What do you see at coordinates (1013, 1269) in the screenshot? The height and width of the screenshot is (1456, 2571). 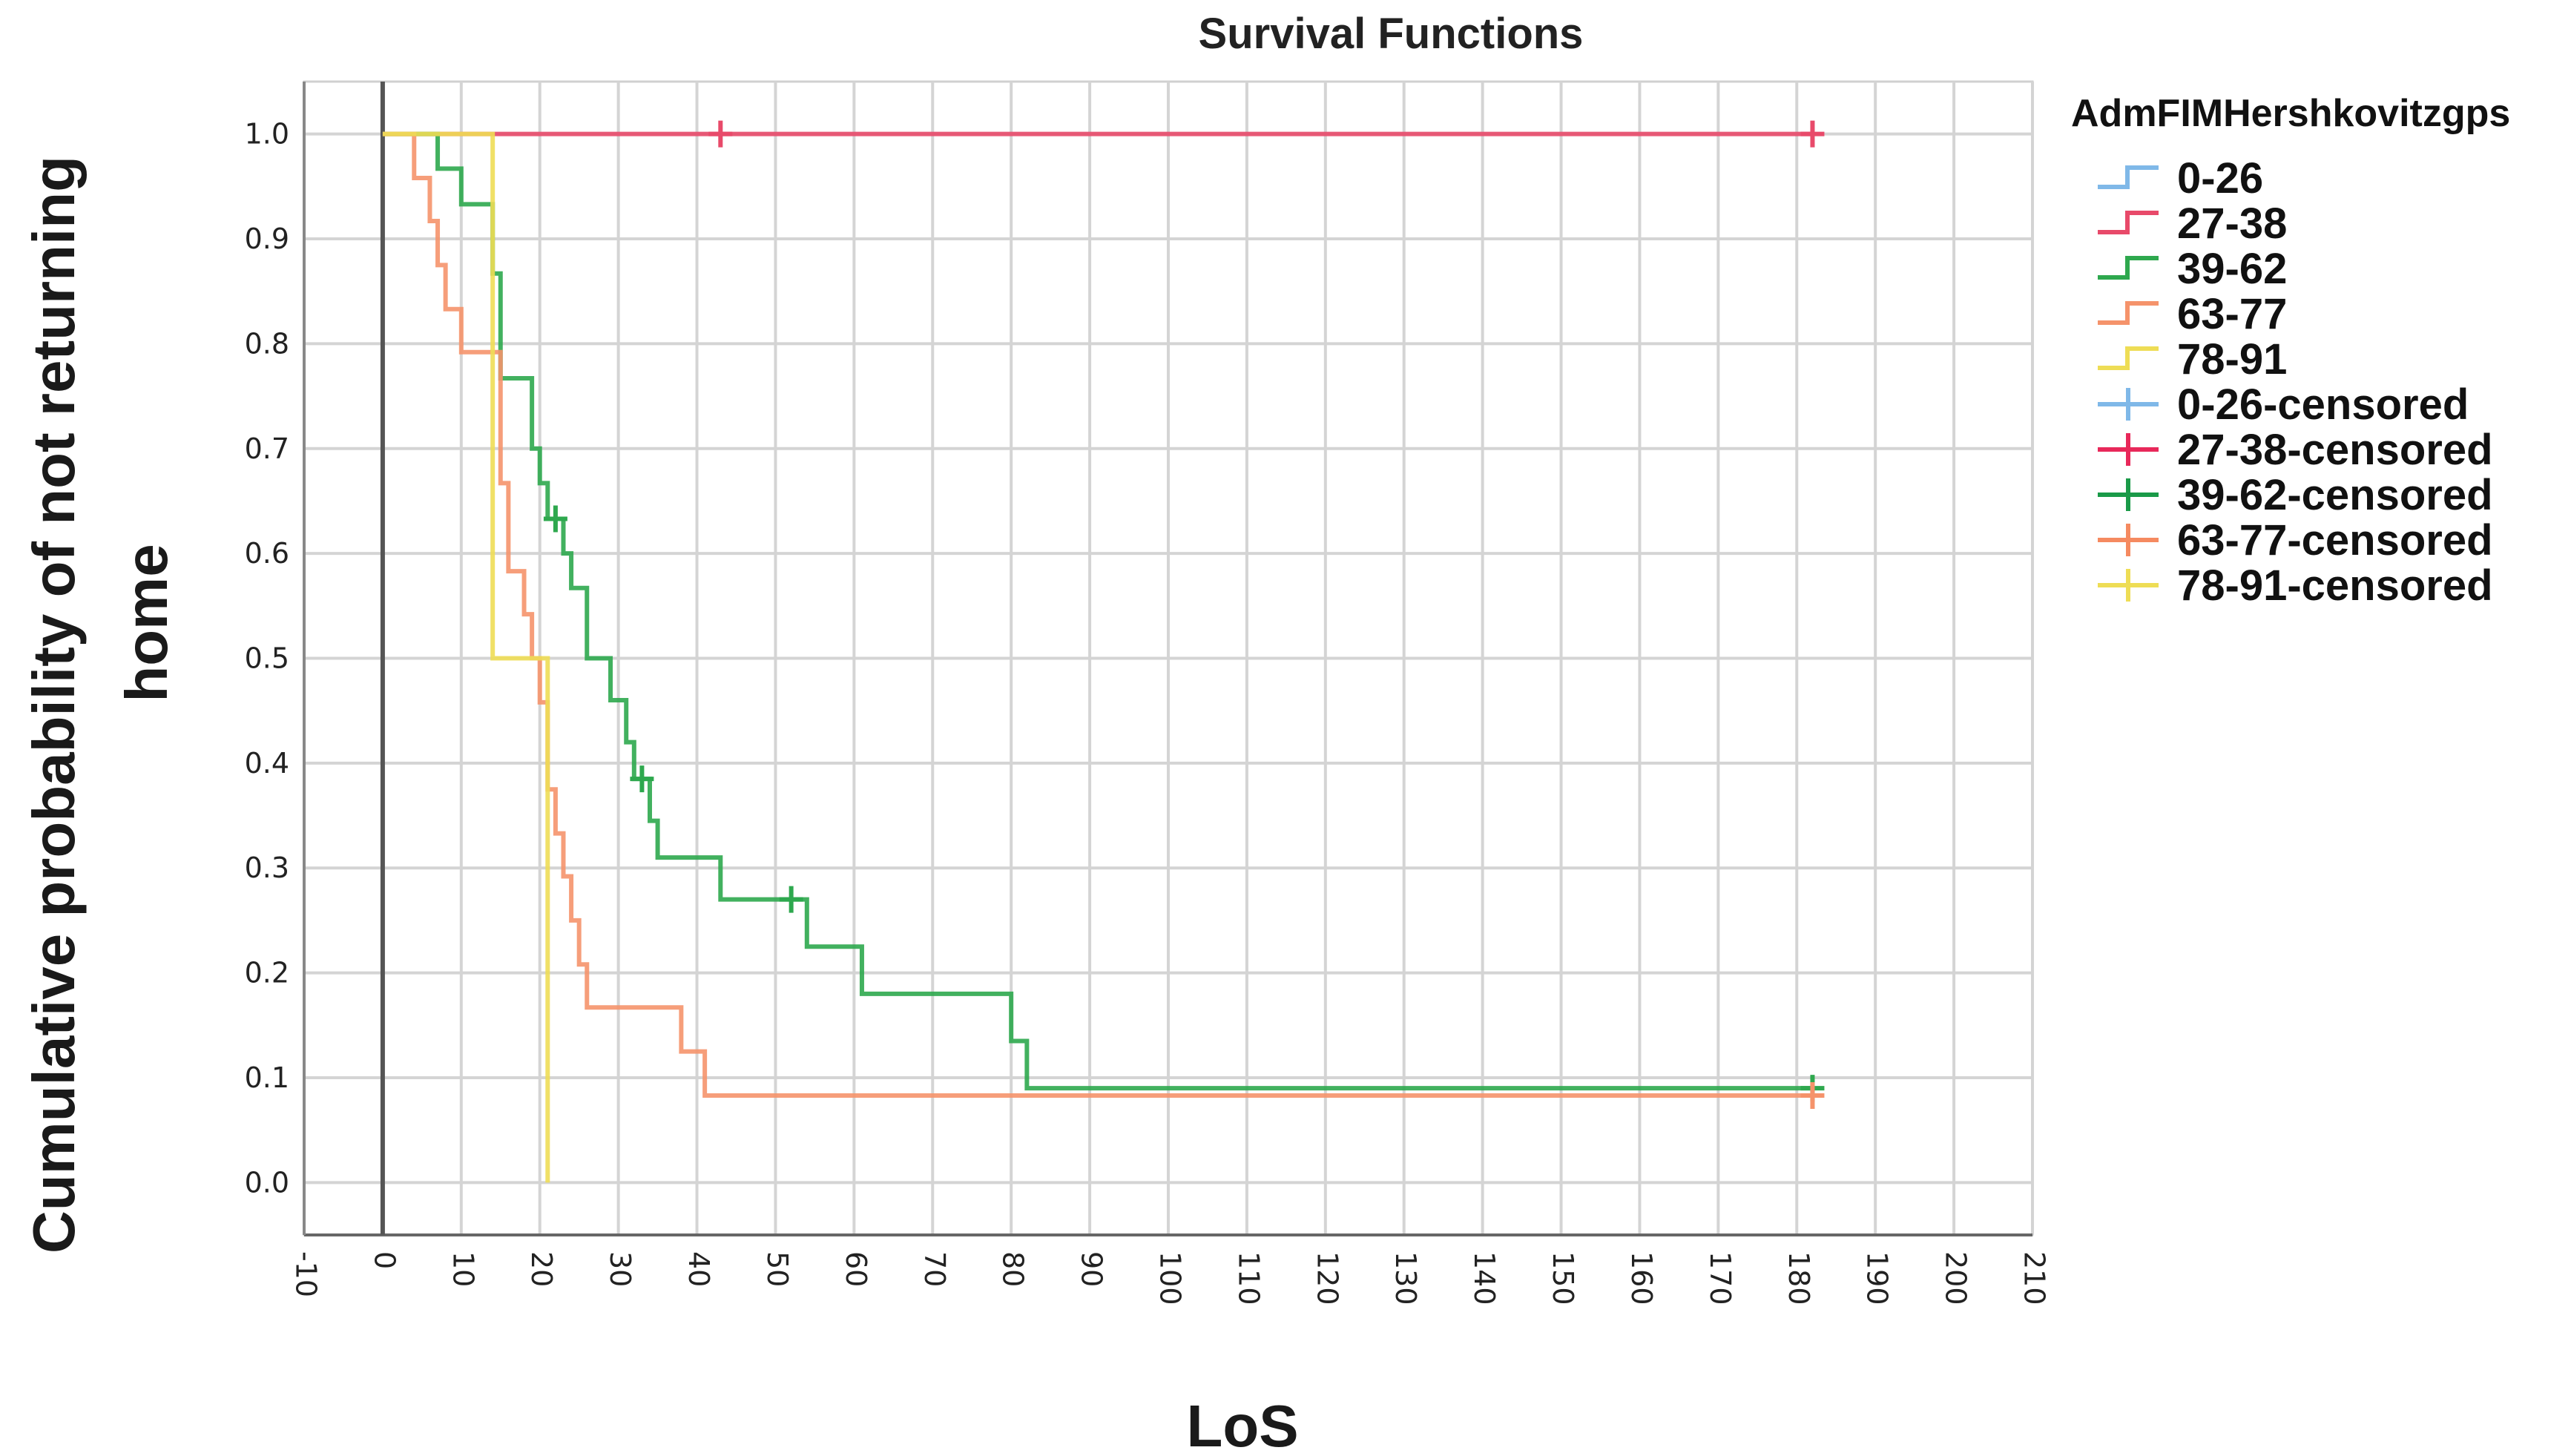 I see `x-tick-label: 80` at bounding box center [1013, 1269].